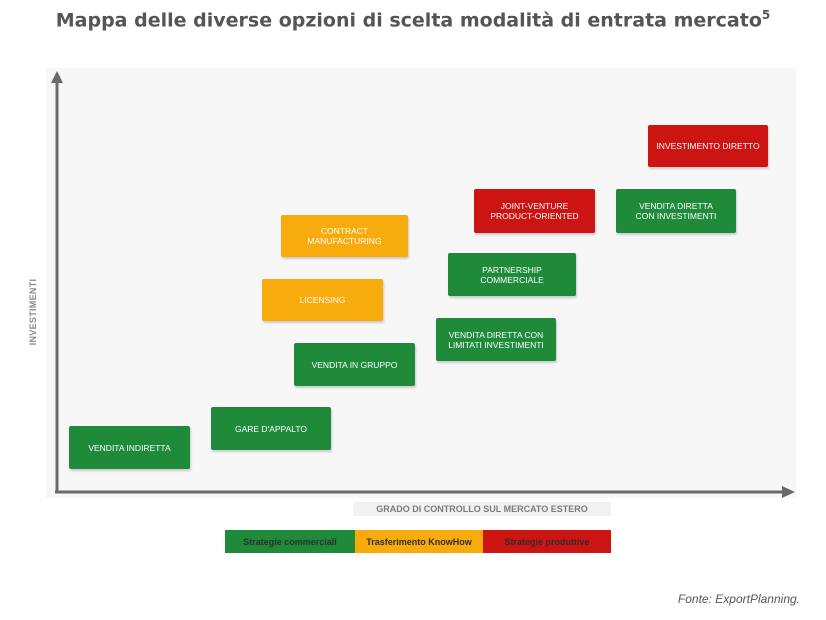 Image resolution: width=826 pixels, height=620 pixels. Describe the element at coordinates (708, 146) in the screenshot. I see `box-investimento-diretto: INVESTIMENTO DIRETTO` at that location.